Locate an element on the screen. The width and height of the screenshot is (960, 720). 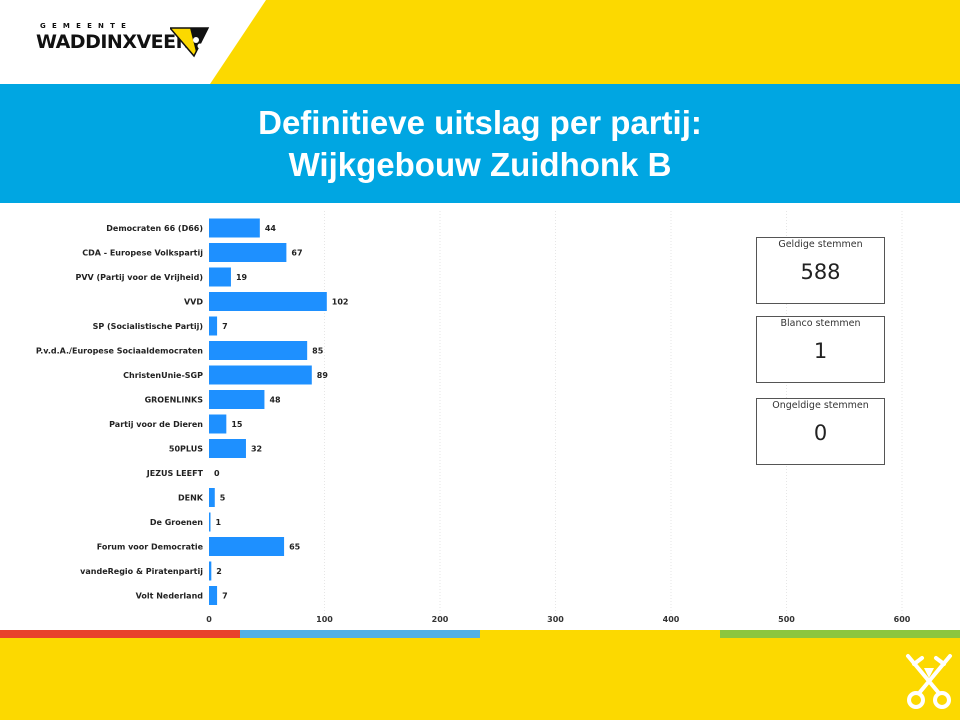
data-label: 85 is located at coordinates (318, 351).